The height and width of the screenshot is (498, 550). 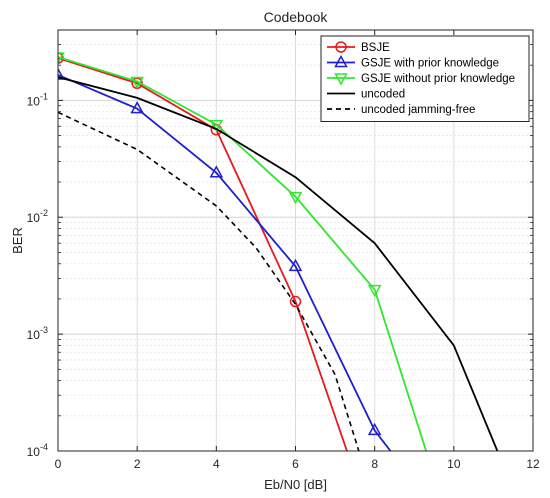 I want to click on legend-box, so click(x=425, y=78).